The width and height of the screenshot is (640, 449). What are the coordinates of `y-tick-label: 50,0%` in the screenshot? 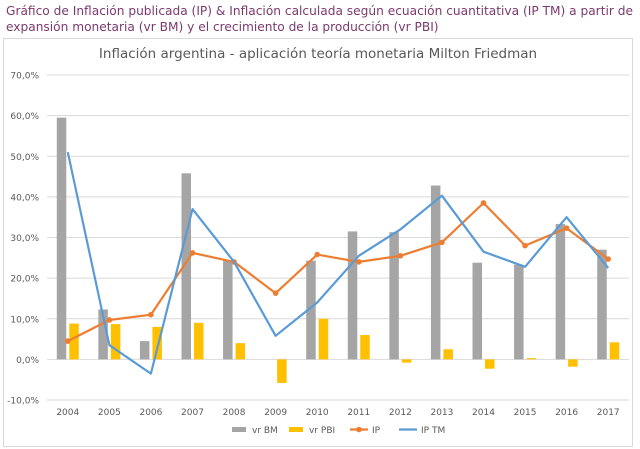 It's located at (24, 158).